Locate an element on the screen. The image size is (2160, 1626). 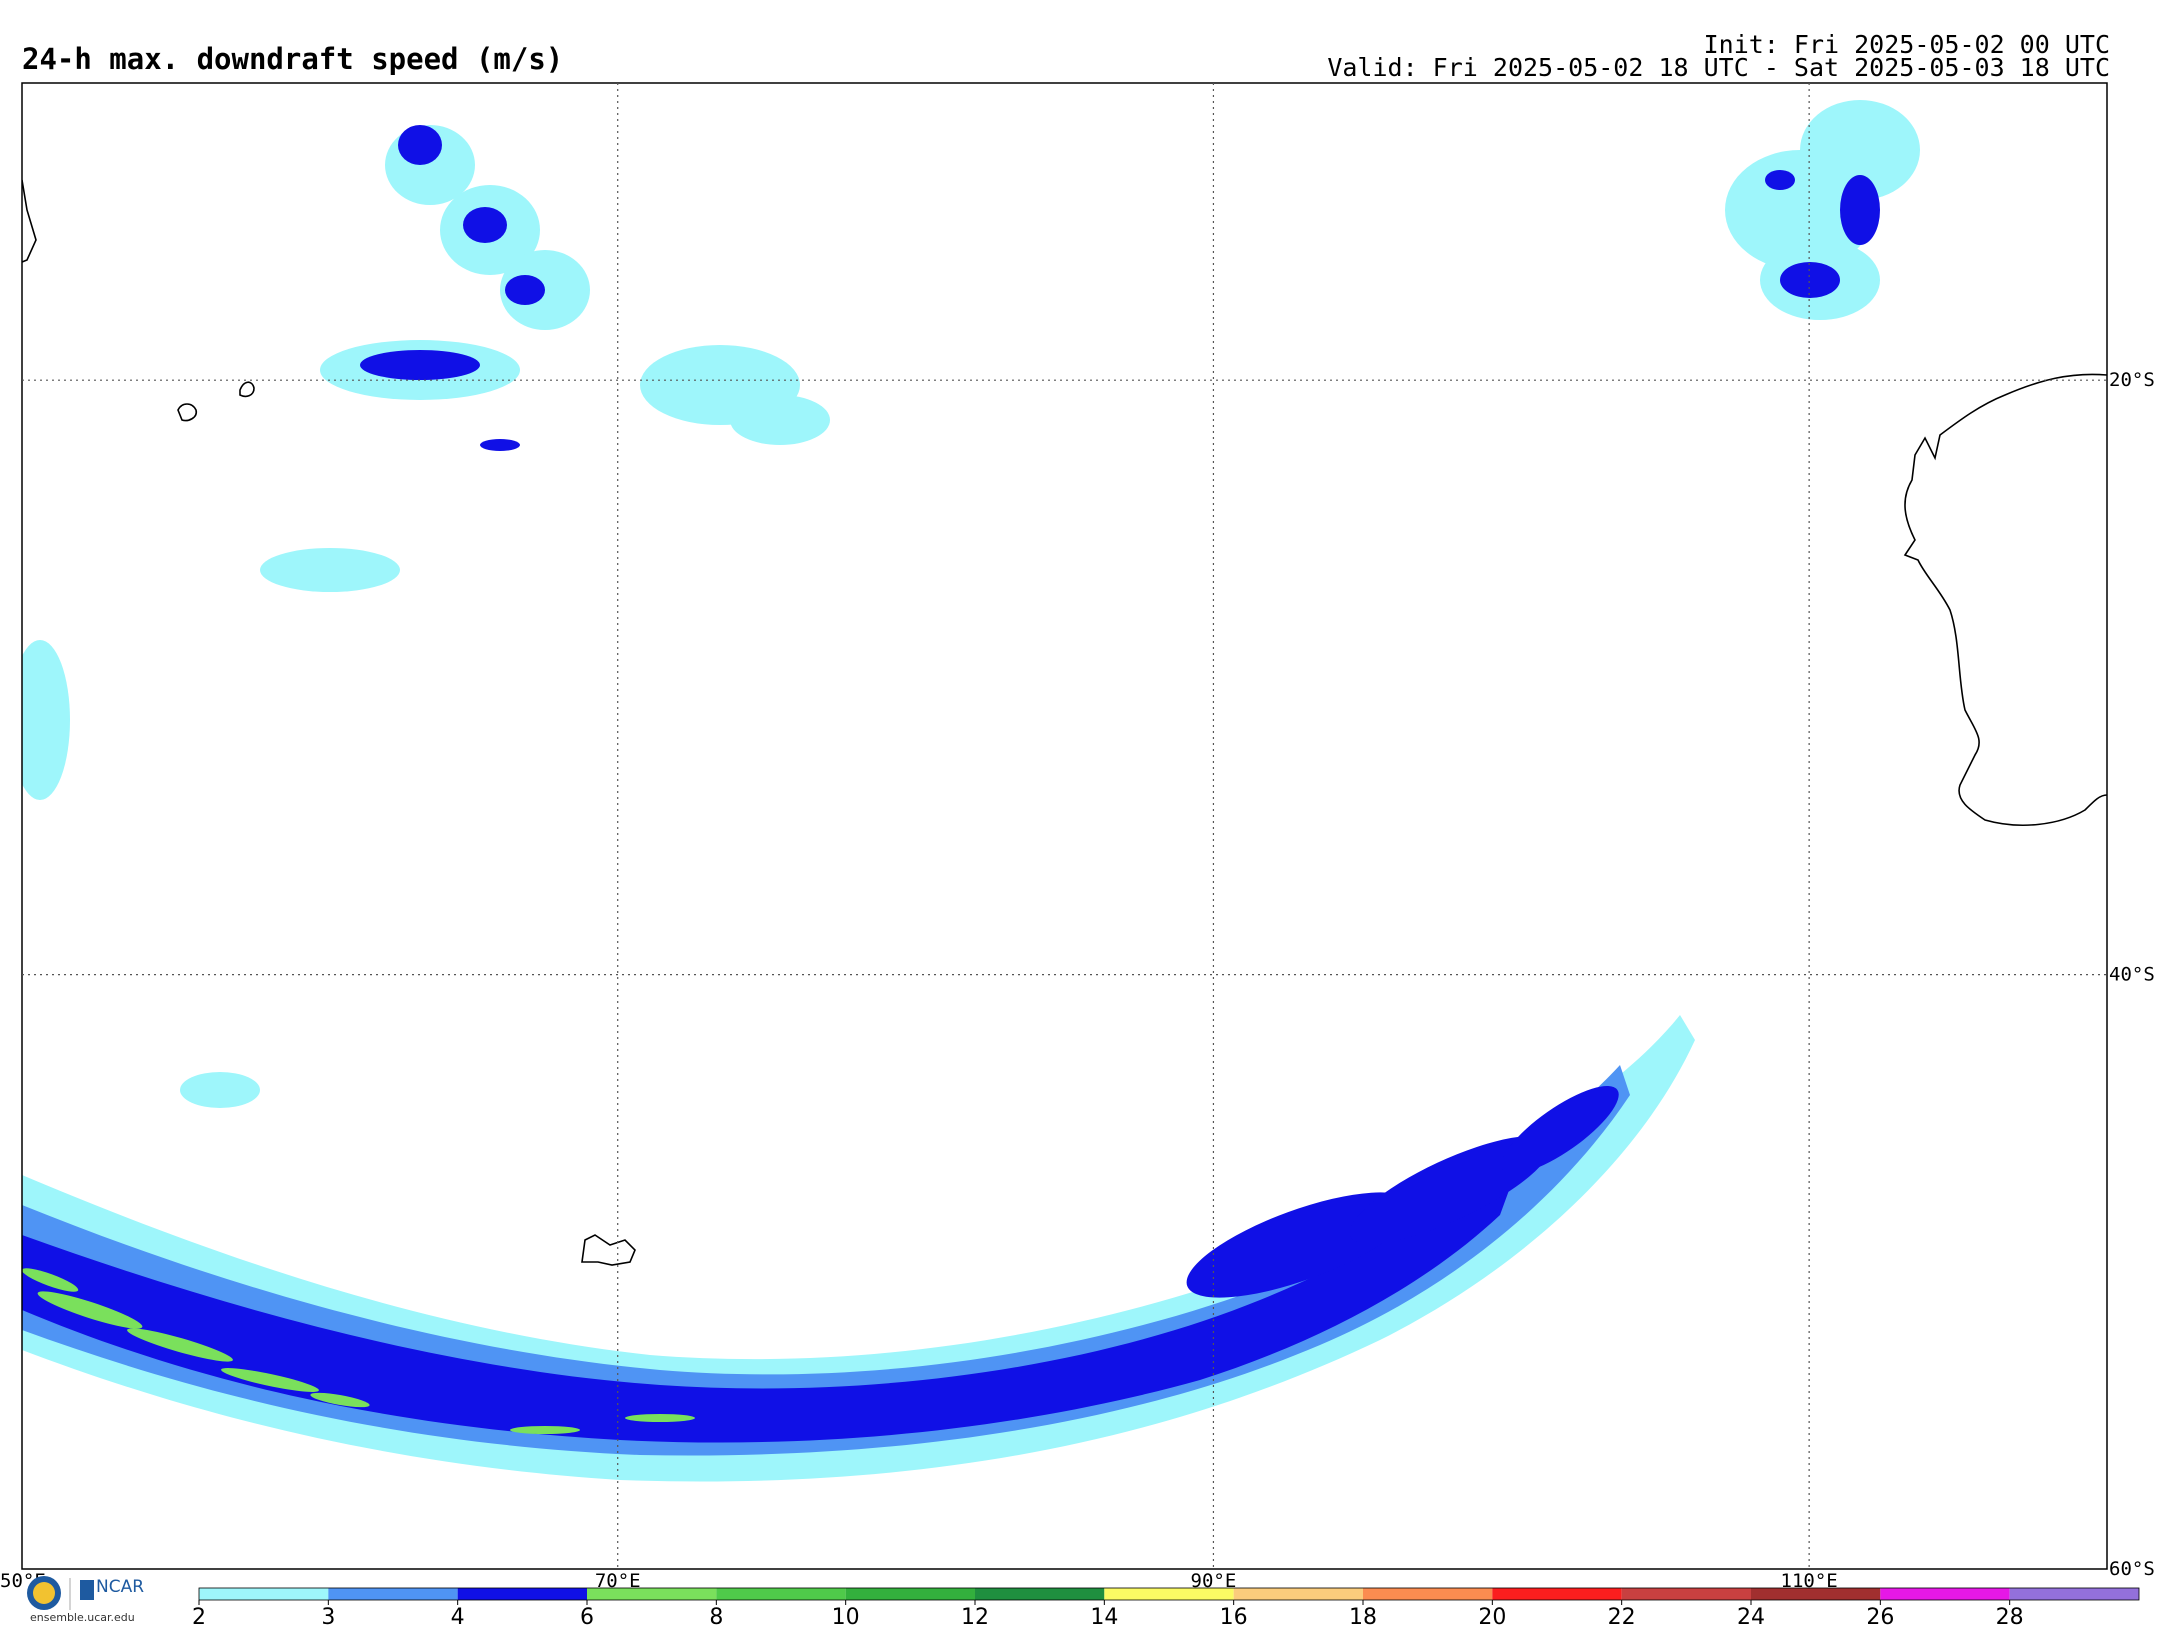
colorbar-tick-label: 12 is located at coordinates (975, 1615).